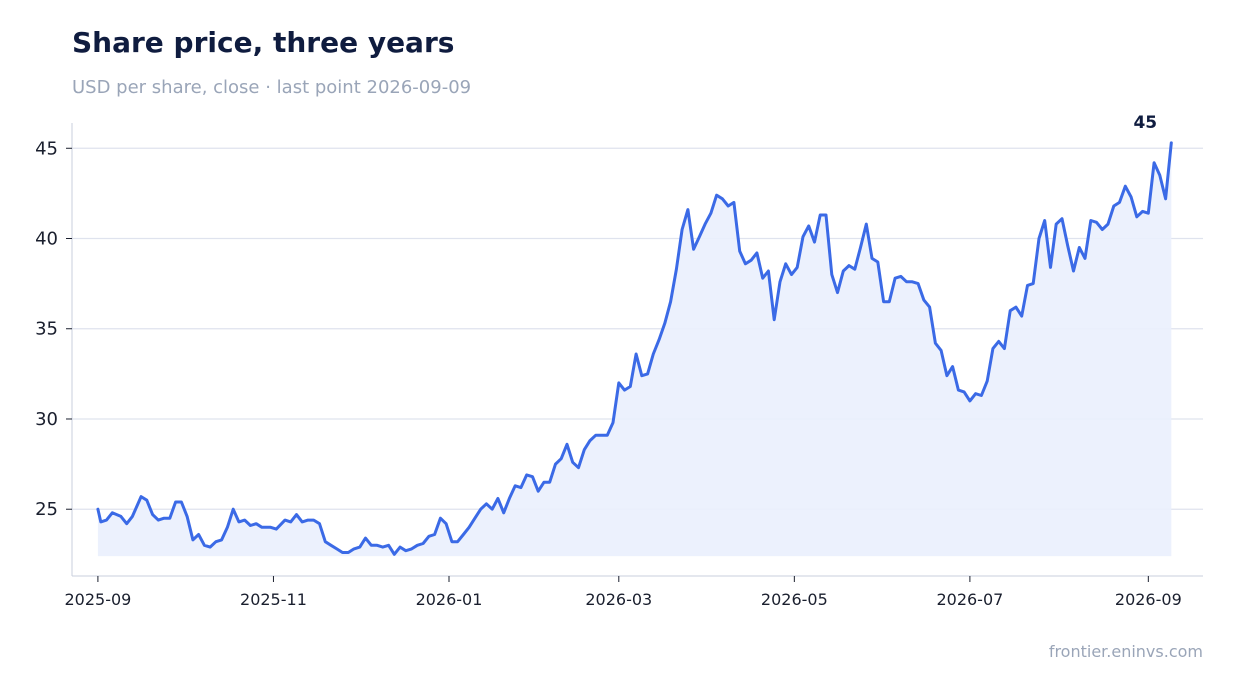  What do you see at coordinates (46, 148) in the screenshot?
I see `y-tick-label: 45` at bounding box center [46, 148].